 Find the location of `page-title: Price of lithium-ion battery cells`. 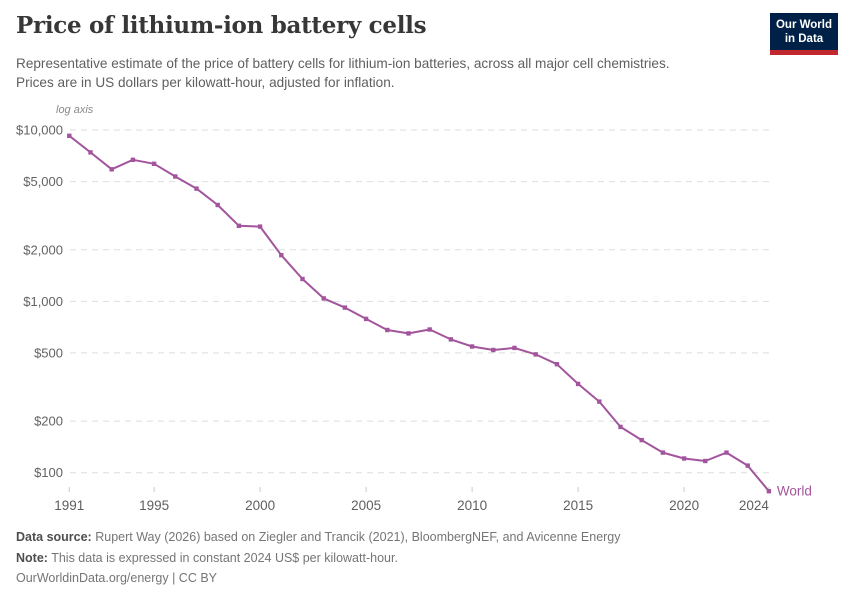

page-title: Price of lithium-ion battery cells is located at coordinates (221, 25).